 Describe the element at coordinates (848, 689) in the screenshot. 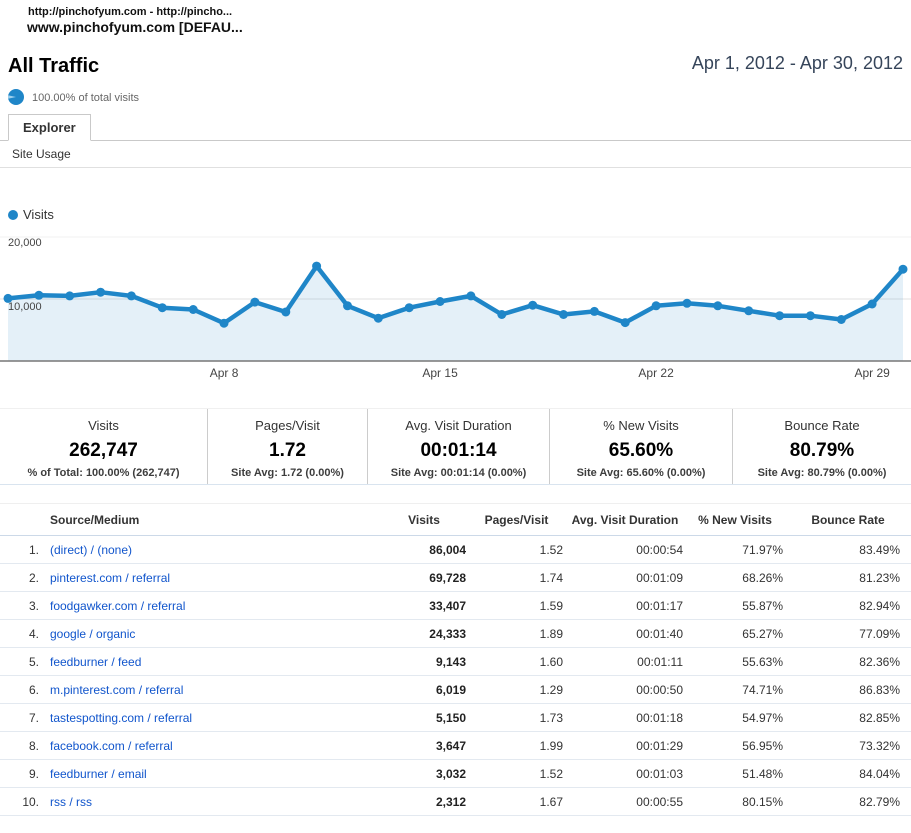

I see `cell-bounce-rate: 86.83%` at that location.